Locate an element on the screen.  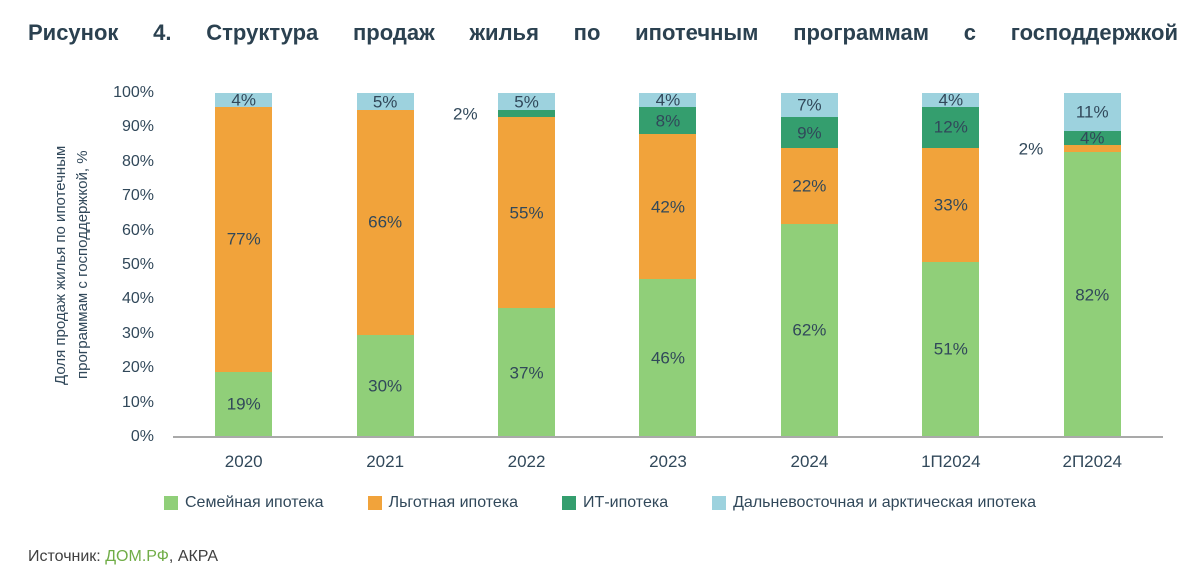
segment-label: 30% is located at coordinates (385, 386).